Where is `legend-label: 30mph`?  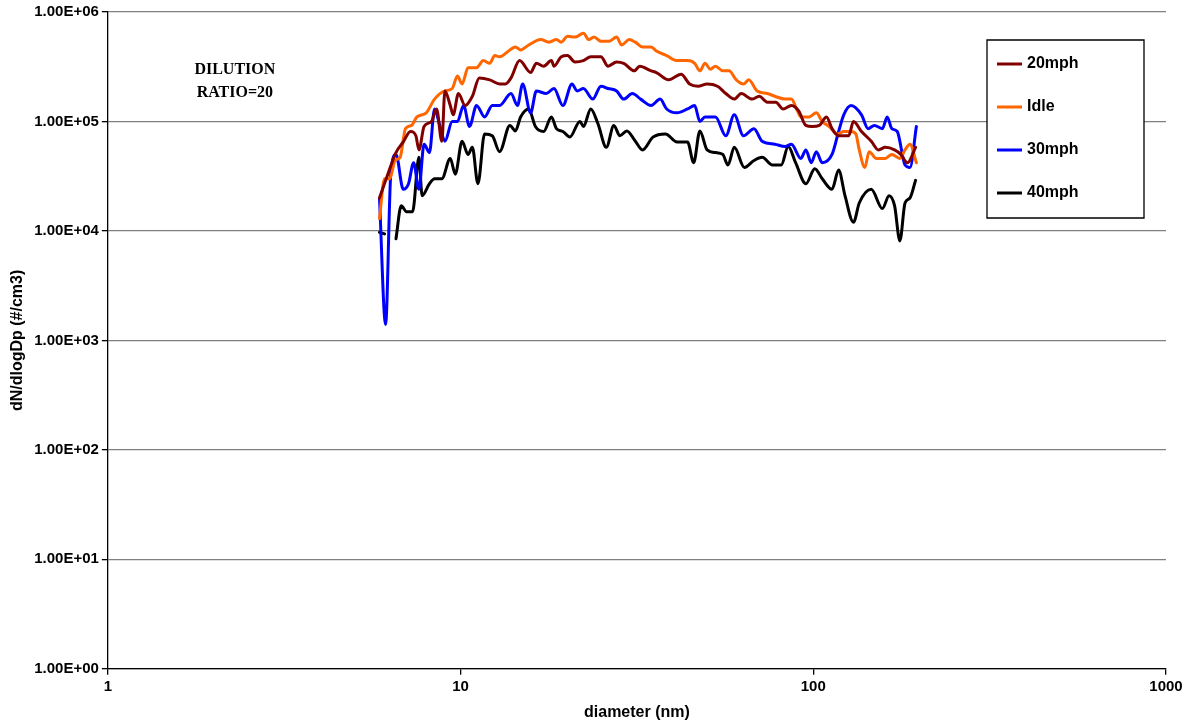
legend-label: 30mph is located at coordinates (1053, 149).